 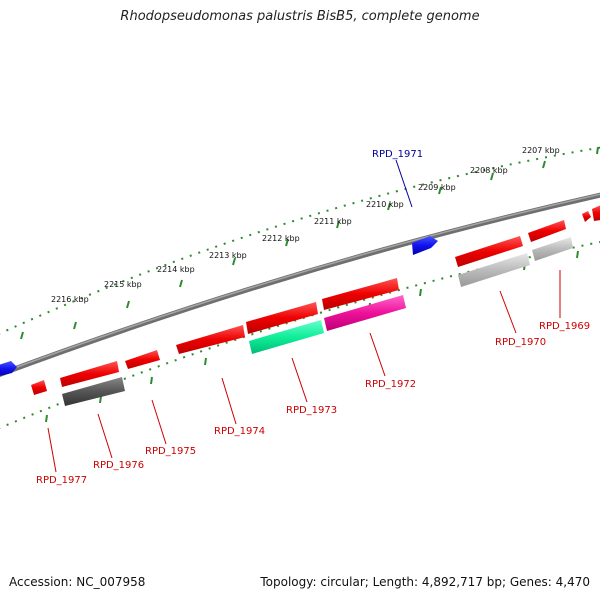 I want to click on scale-label: 2213 kbp, so click(x=228, y=255).